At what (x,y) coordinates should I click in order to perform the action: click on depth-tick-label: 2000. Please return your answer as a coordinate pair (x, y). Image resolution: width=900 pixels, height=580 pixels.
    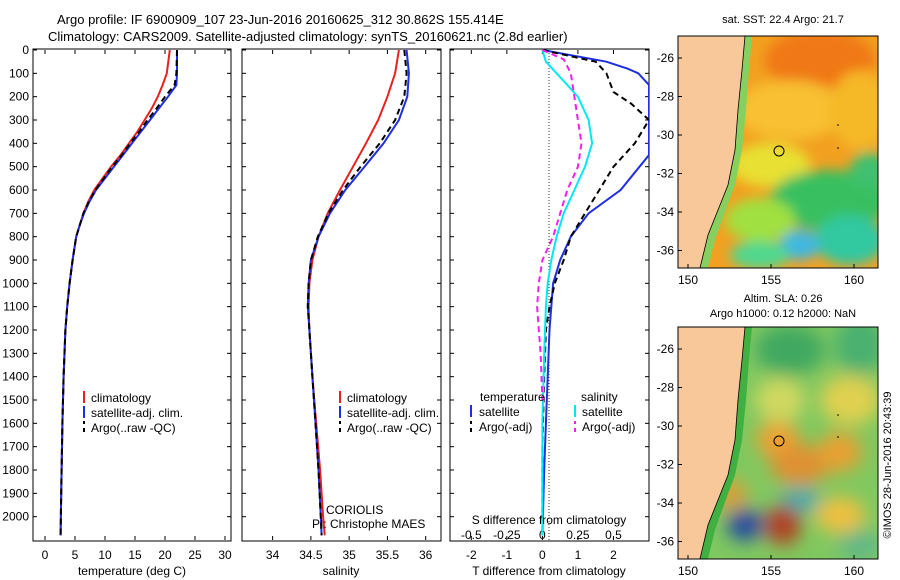
    Looking at the image, I should click on (15, 517).